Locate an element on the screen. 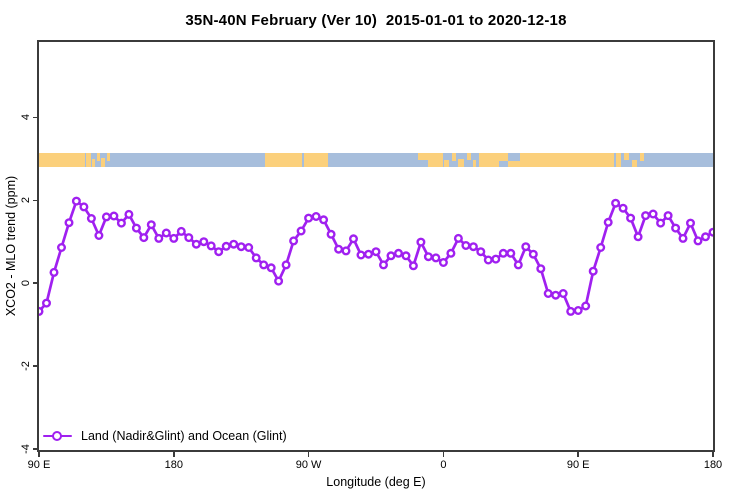  legend-open-circle-icon is located at coordinates (57, 435).